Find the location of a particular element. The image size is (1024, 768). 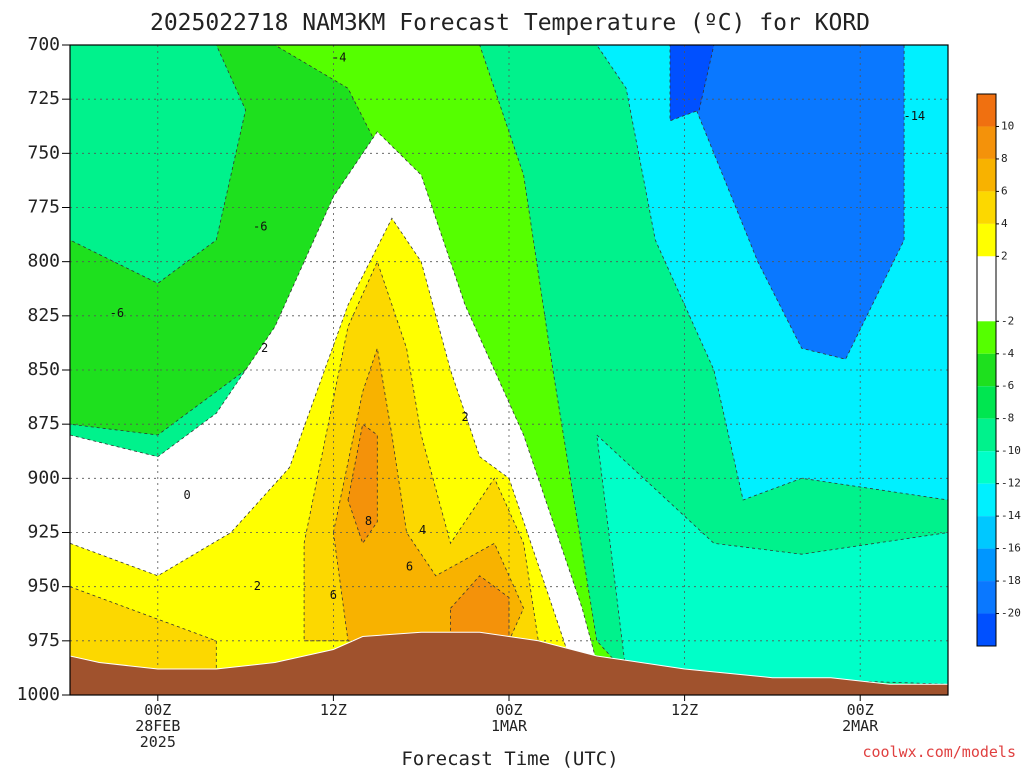

y-axis: 700 725 750 775 800 825 850 875 900 925 950 975 1000 is located at coordinates (43, 369).